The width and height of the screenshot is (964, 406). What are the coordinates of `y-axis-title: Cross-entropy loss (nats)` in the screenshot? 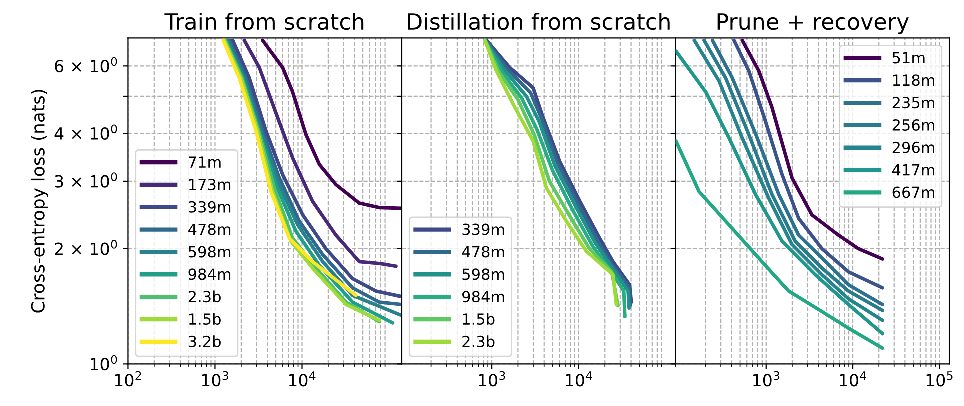 It's located at (39, 201).